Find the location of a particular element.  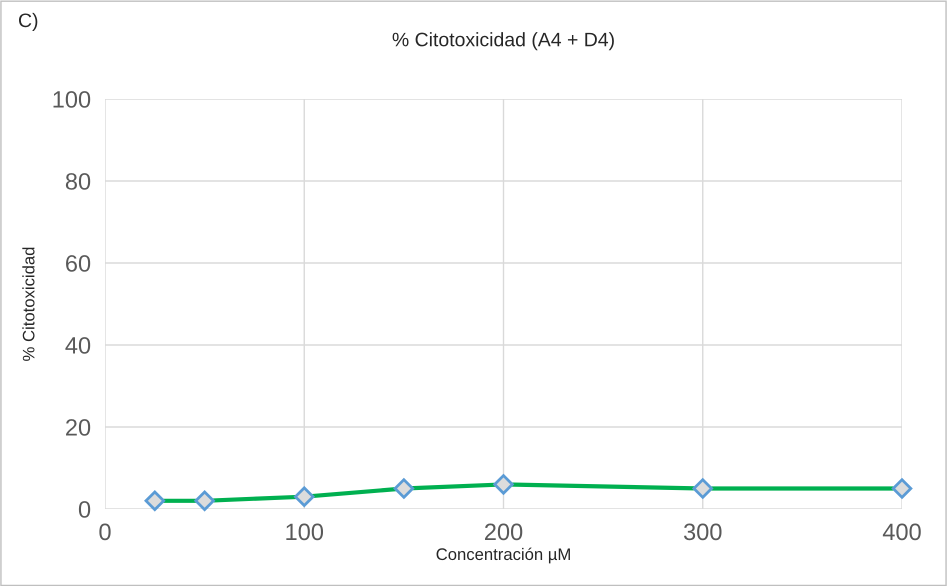

x-tick-label: 400 is located at coordinates (901, 532).